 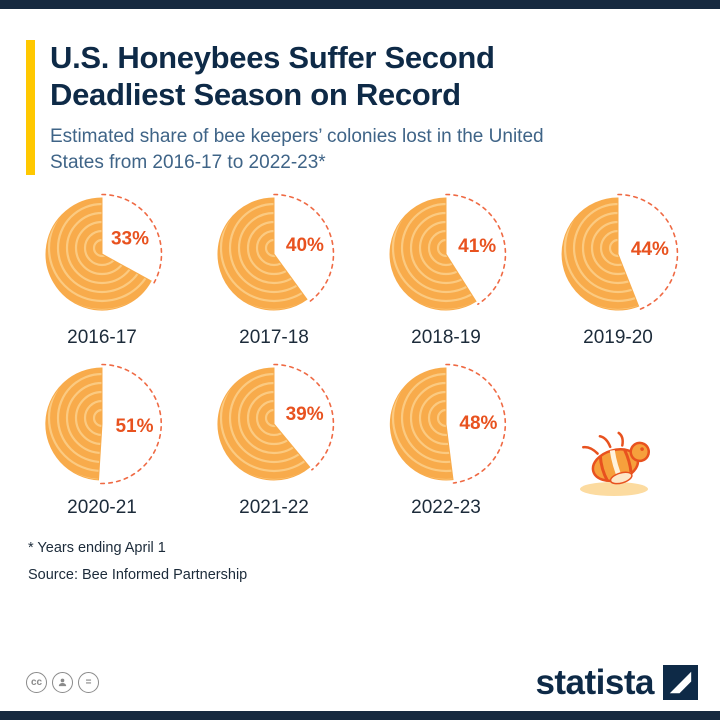 I want to click on no-derivatives-icon: =, so click(x=88, y=682).